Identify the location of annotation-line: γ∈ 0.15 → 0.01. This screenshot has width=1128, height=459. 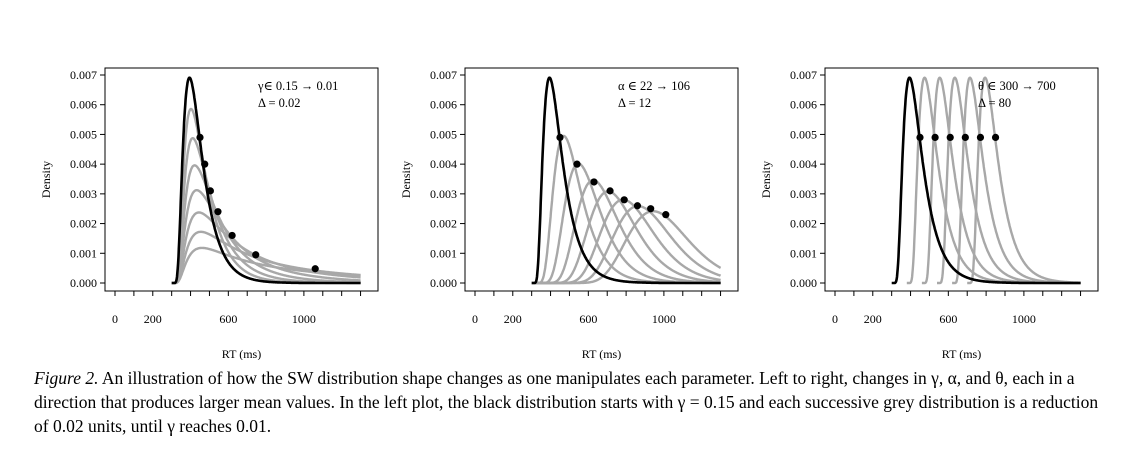
(297, 86).